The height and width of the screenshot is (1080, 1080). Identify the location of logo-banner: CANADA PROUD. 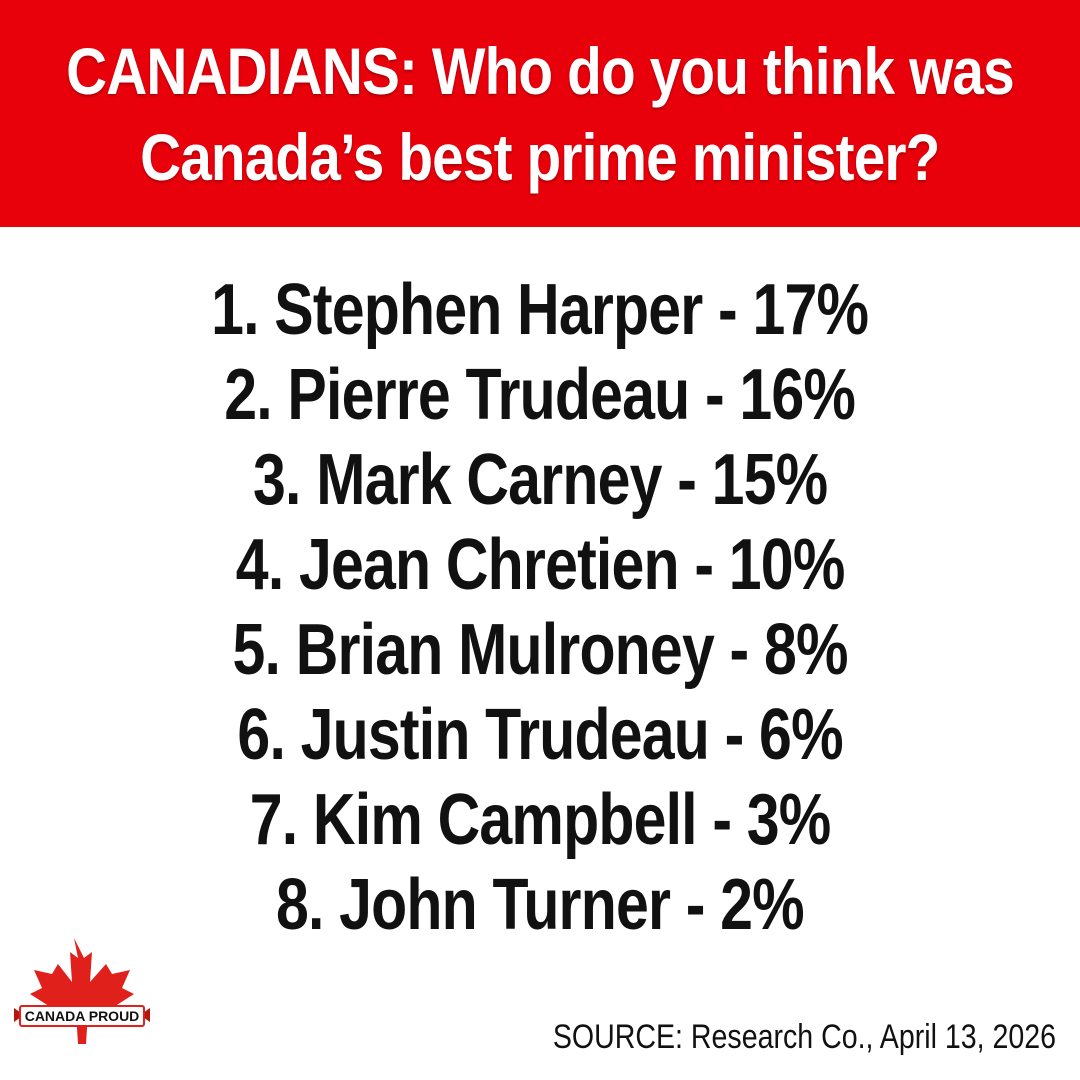
(82, 1016).